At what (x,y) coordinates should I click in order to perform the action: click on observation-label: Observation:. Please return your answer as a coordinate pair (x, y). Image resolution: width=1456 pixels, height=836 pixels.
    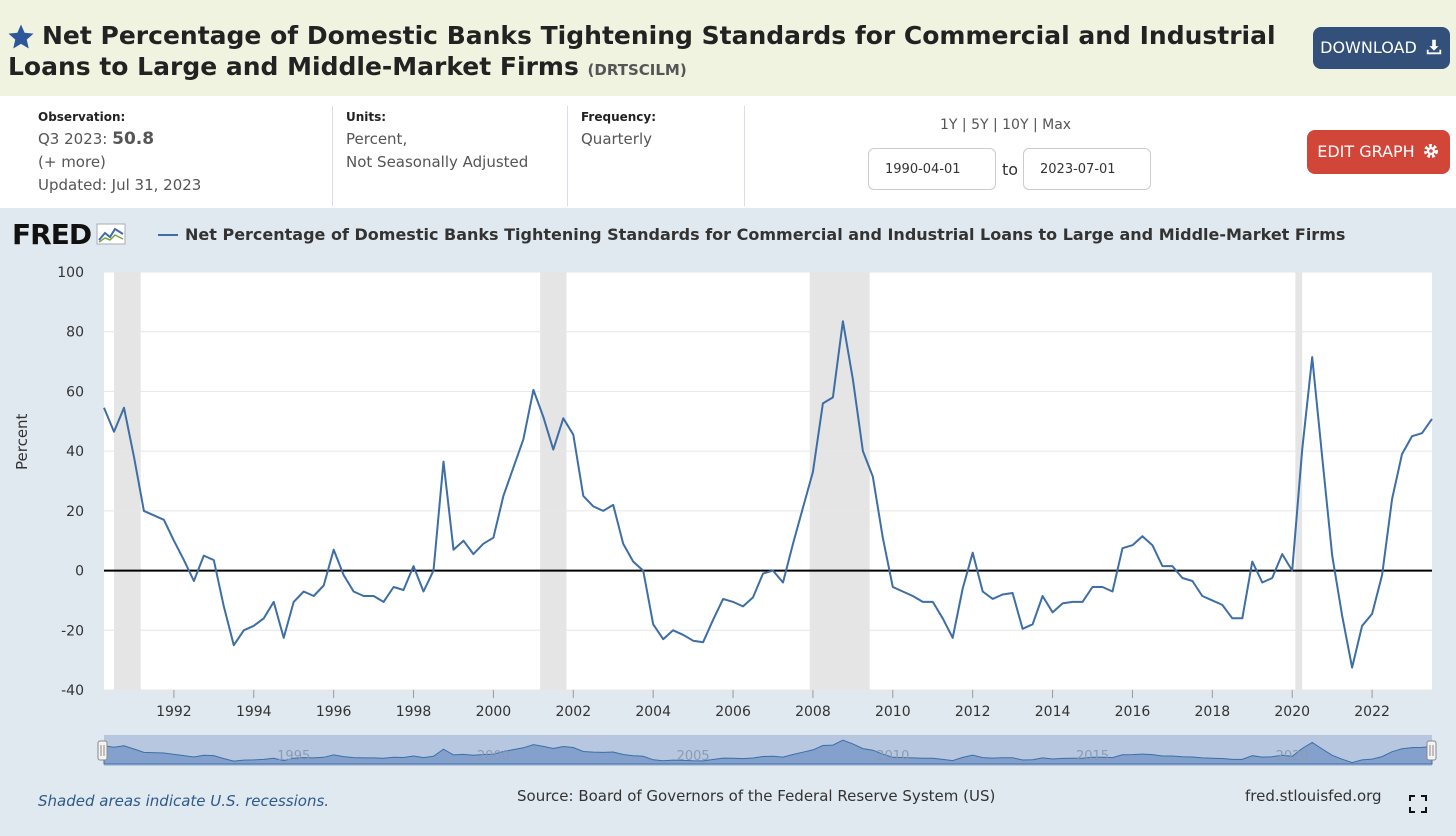
    Looking at the image, I should click on (82, 117).